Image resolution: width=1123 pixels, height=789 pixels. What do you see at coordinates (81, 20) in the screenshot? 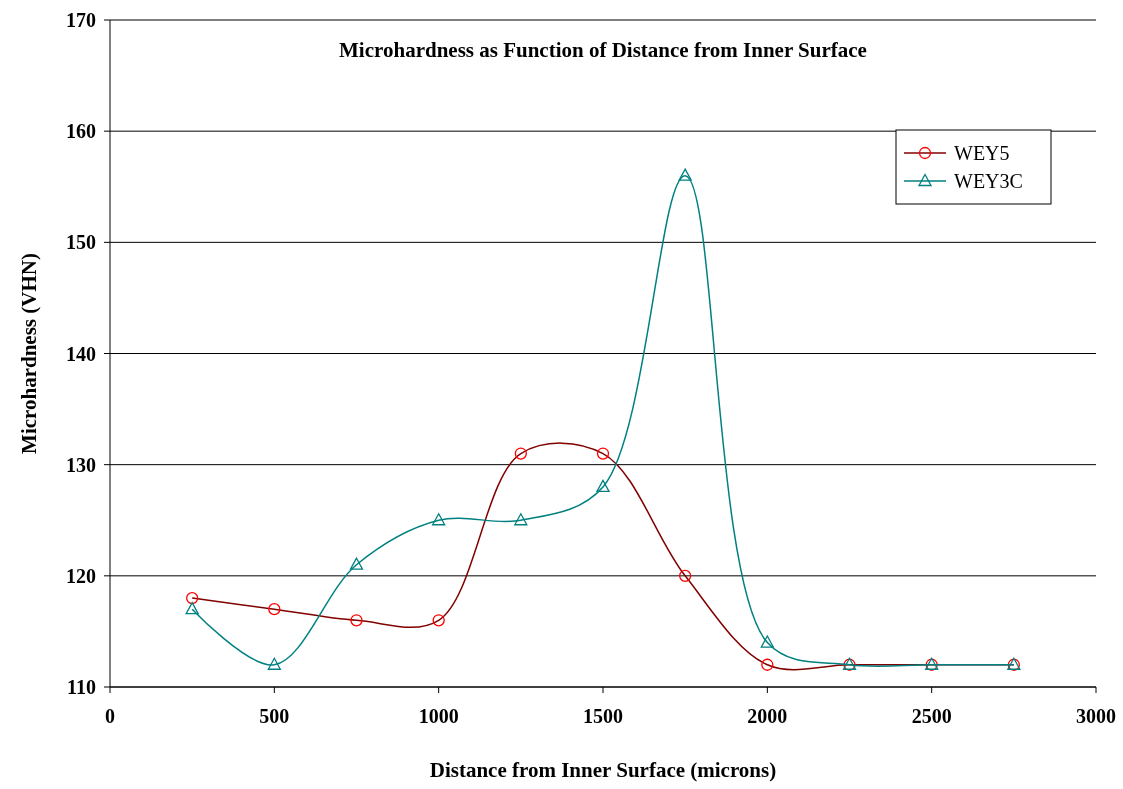
I see `y-tick-label: 170` at bounding box center [81, 20].